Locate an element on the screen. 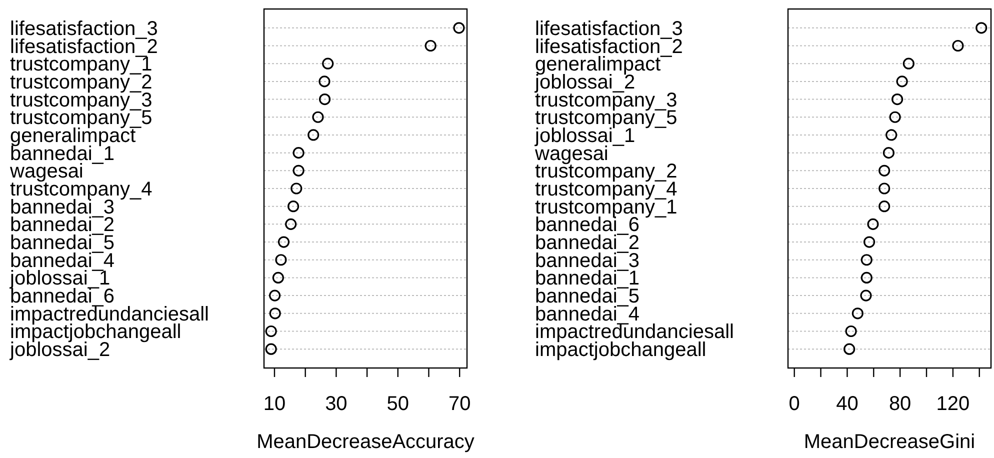 This screenshot has width=994, height=458. x-tick-label: 50 is located at coordinates (398, 404).